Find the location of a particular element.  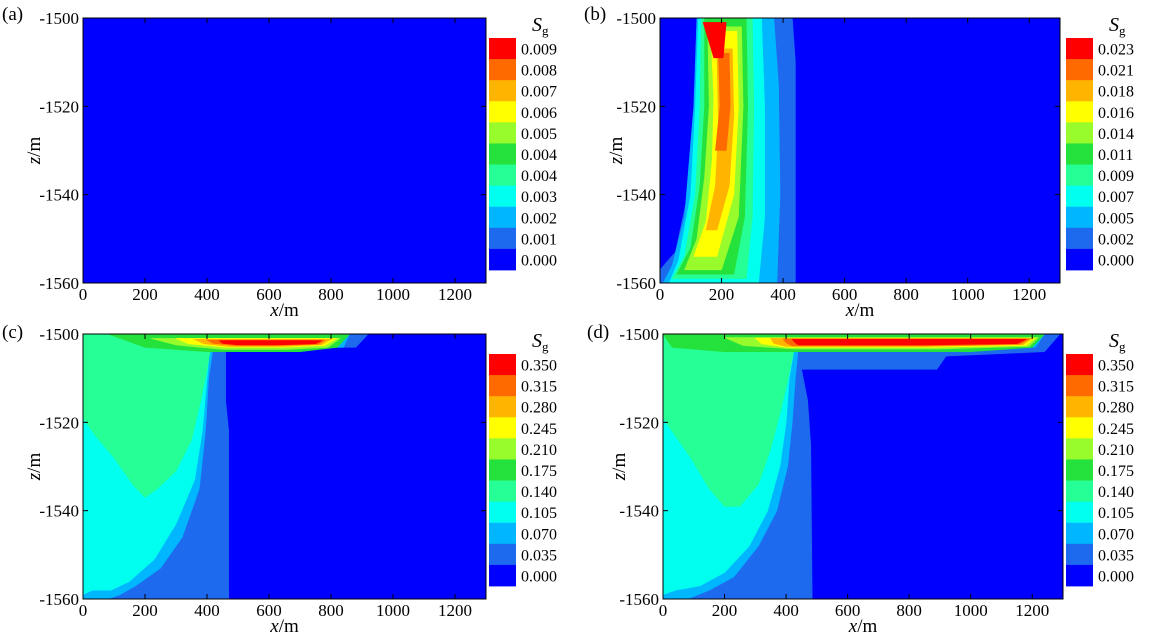

colorbar-label: 0.021 is located at coordinates (1116, 71).